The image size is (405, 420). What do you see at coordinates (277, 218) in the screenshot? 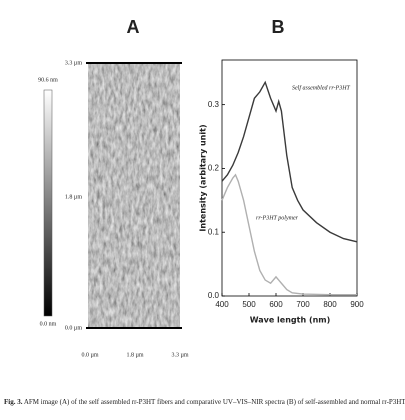
I see `series-label: rr-P3HT polymer` at bounding box center [277, 218].